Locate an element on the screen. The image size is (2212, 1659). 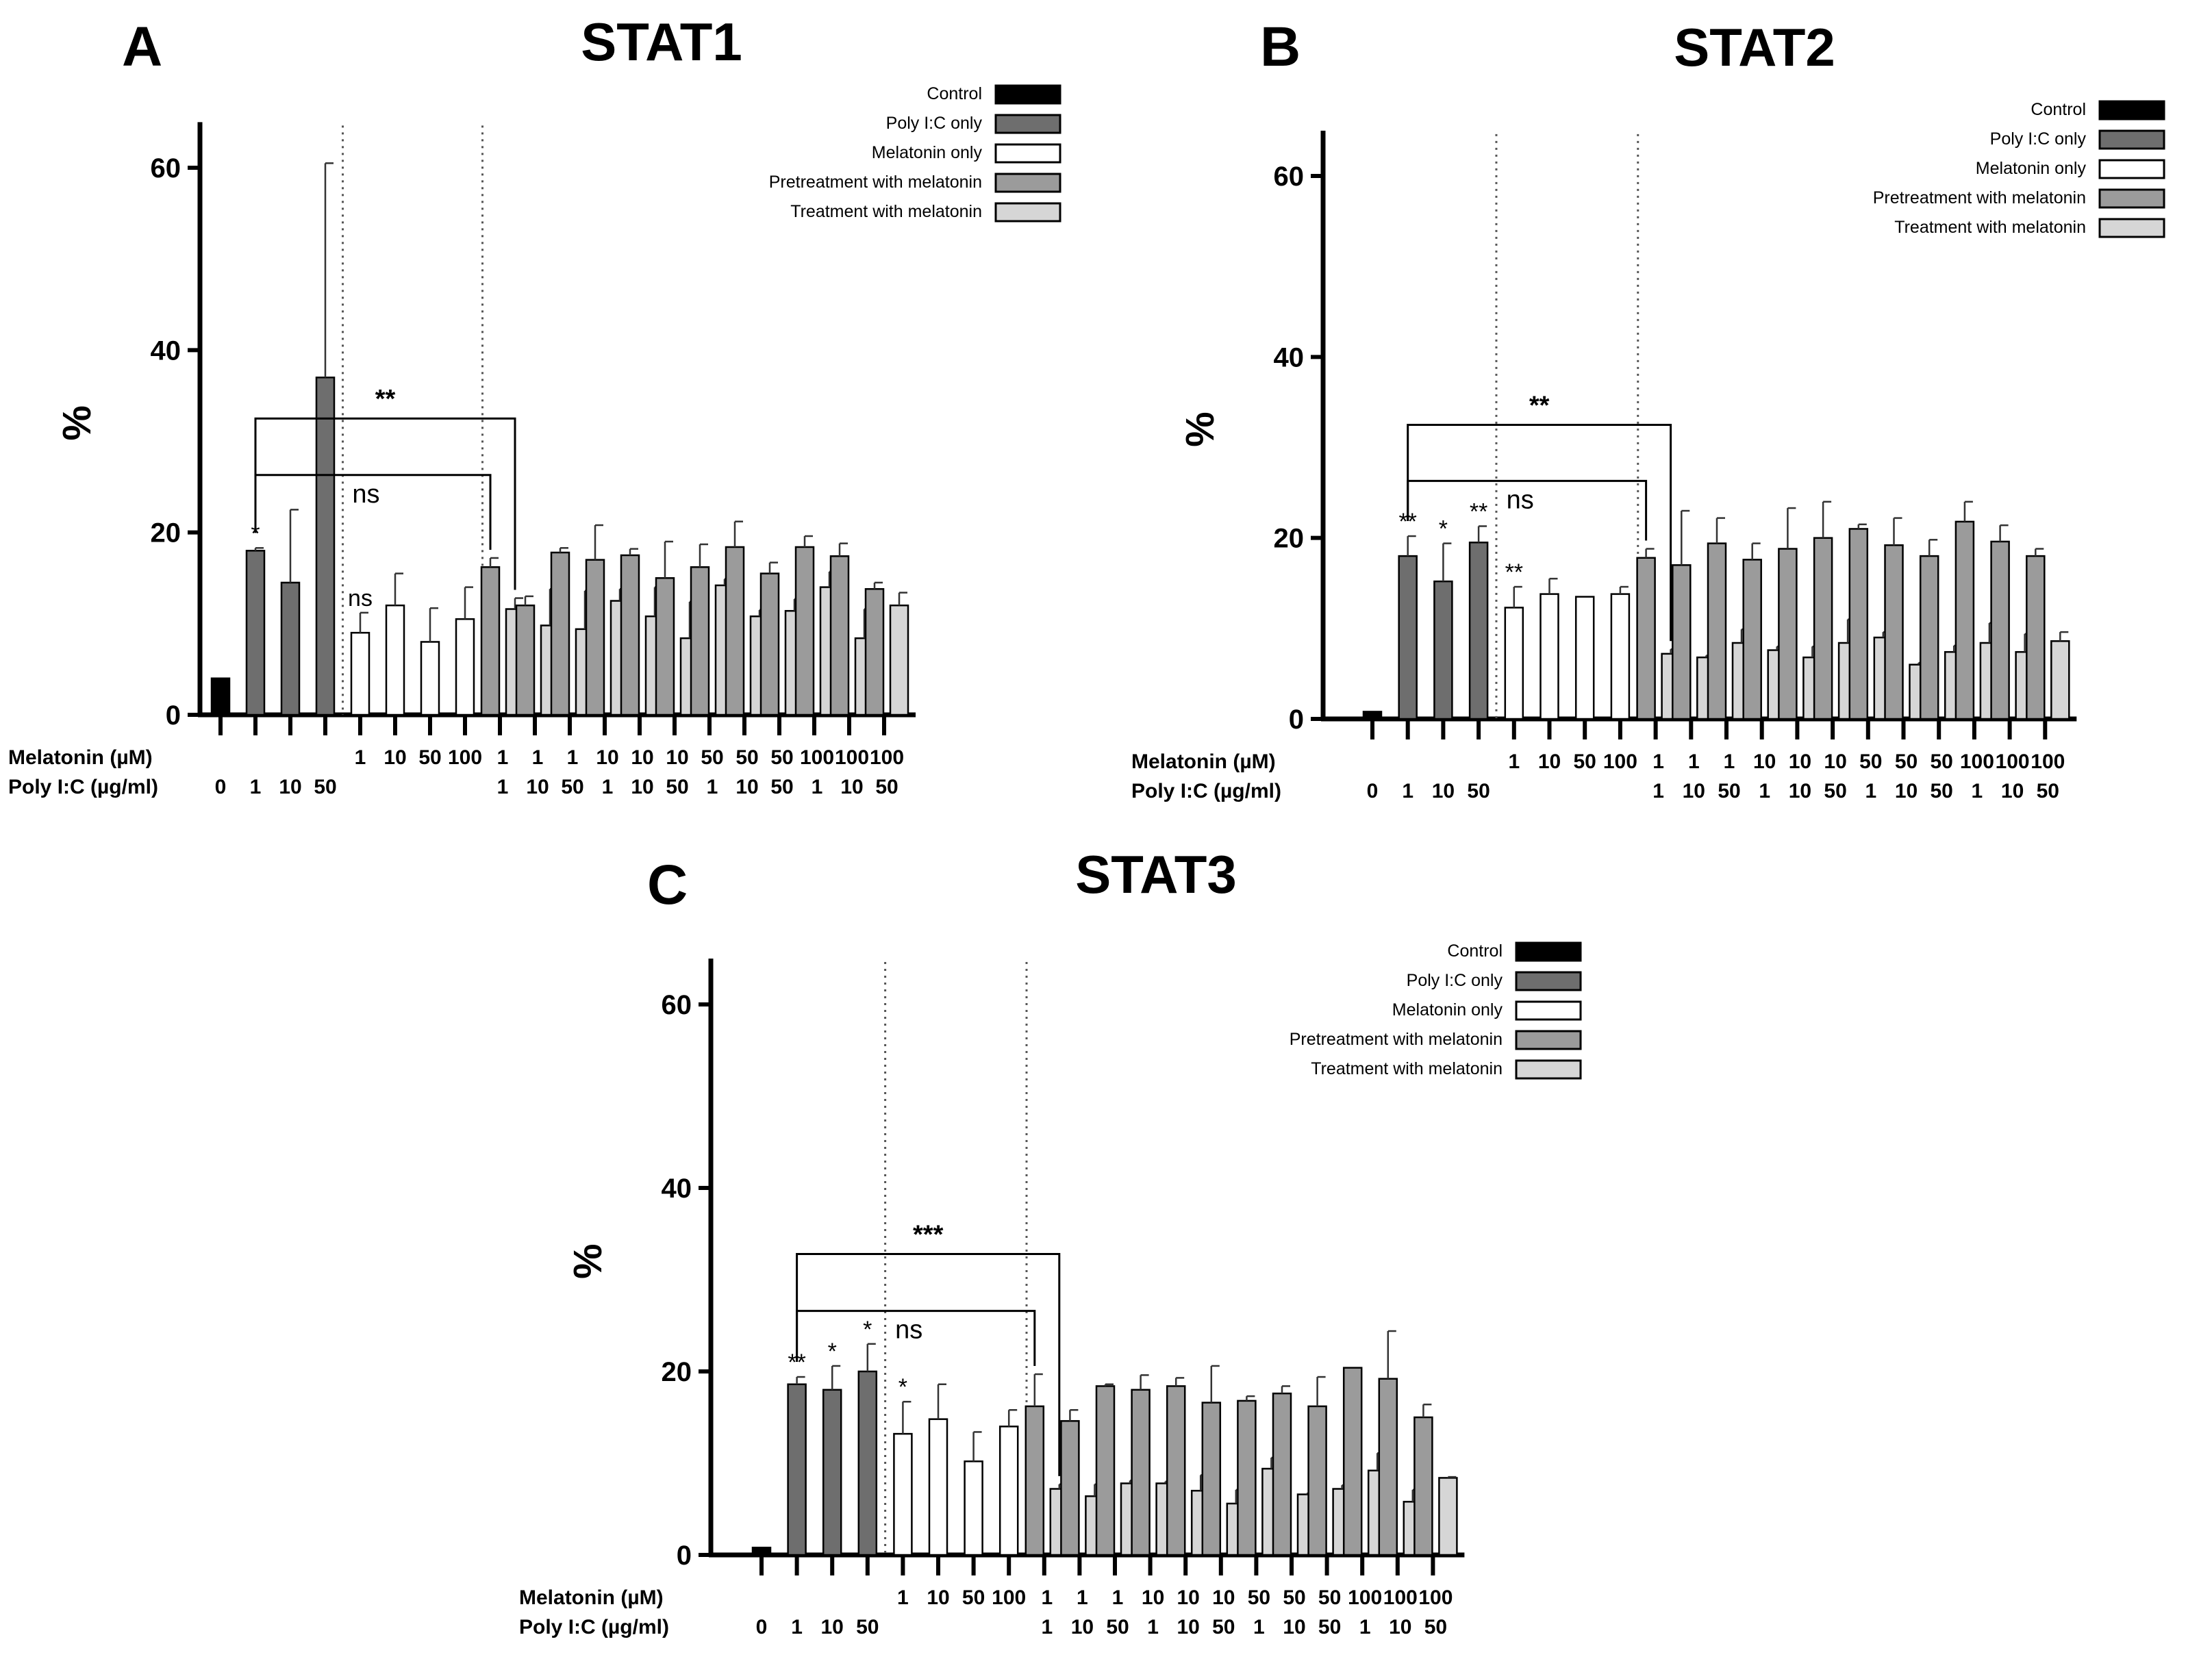
y-tick-label: 40 is located at coordinates (677, 1189).